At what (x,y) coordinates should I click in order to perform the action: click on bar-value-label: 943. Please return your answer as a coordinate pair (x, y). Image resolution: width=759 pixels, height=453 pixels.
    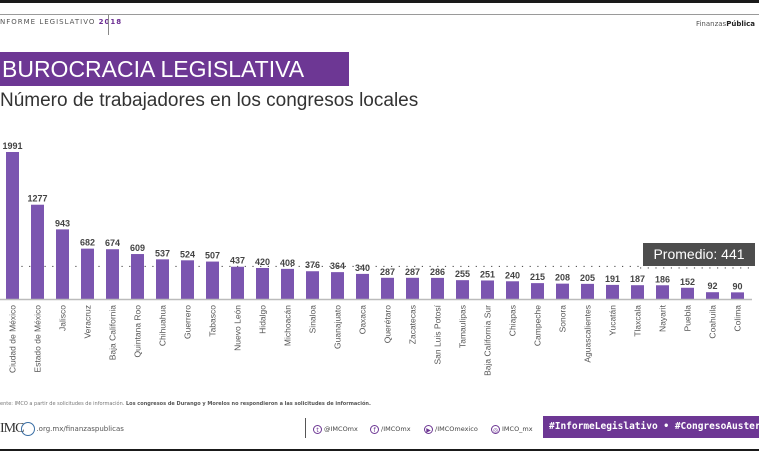
    Looking at the image, I should click on (62, 223).